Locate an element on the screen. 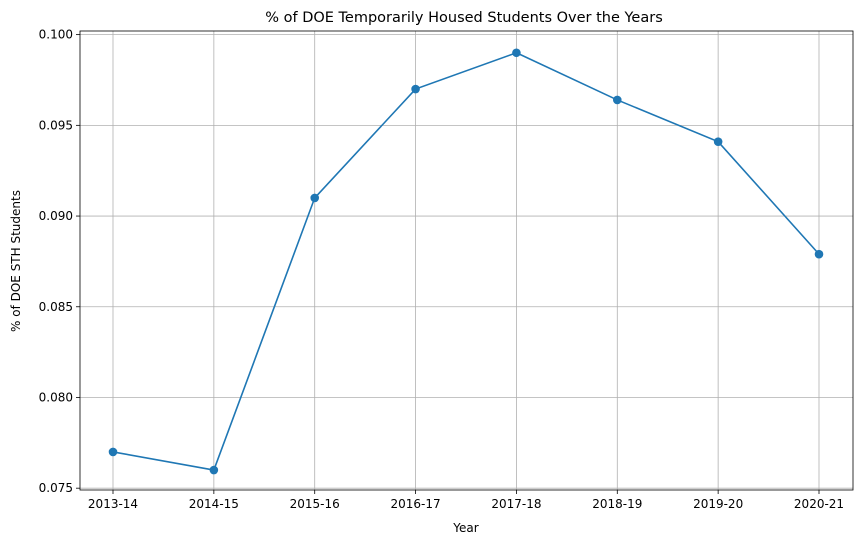 The height and width of the screenshot is (545, 864). x-tick-label: 2014-15 is located at coordinates (214, 504).